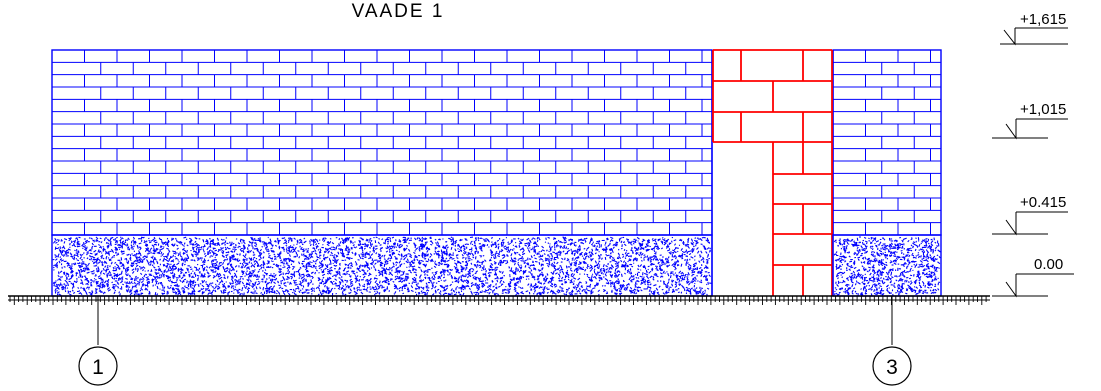  I want to click on elevation-label: +1,615, so click(1043, 19).